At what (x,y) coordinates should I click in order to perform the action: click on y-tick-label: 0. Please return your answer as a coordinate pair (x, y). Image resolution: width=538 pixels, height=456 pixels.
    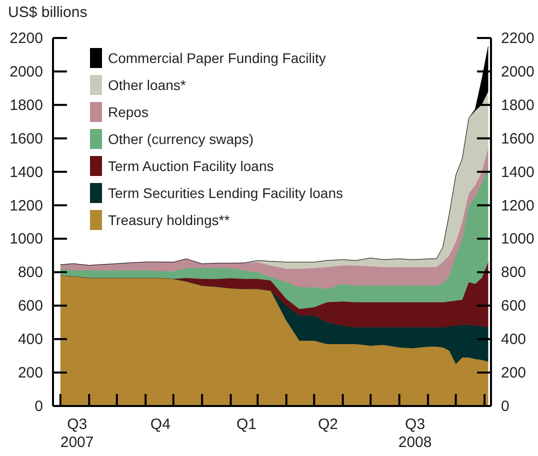
    Looking at the image, I should click on (38, 406).